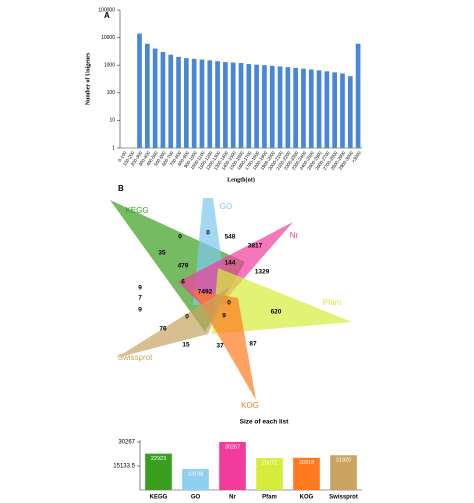  What do you see at coordinates (226, 206) in the screenshot?
I see `set-label: GO` at bounding box center [226, 206].